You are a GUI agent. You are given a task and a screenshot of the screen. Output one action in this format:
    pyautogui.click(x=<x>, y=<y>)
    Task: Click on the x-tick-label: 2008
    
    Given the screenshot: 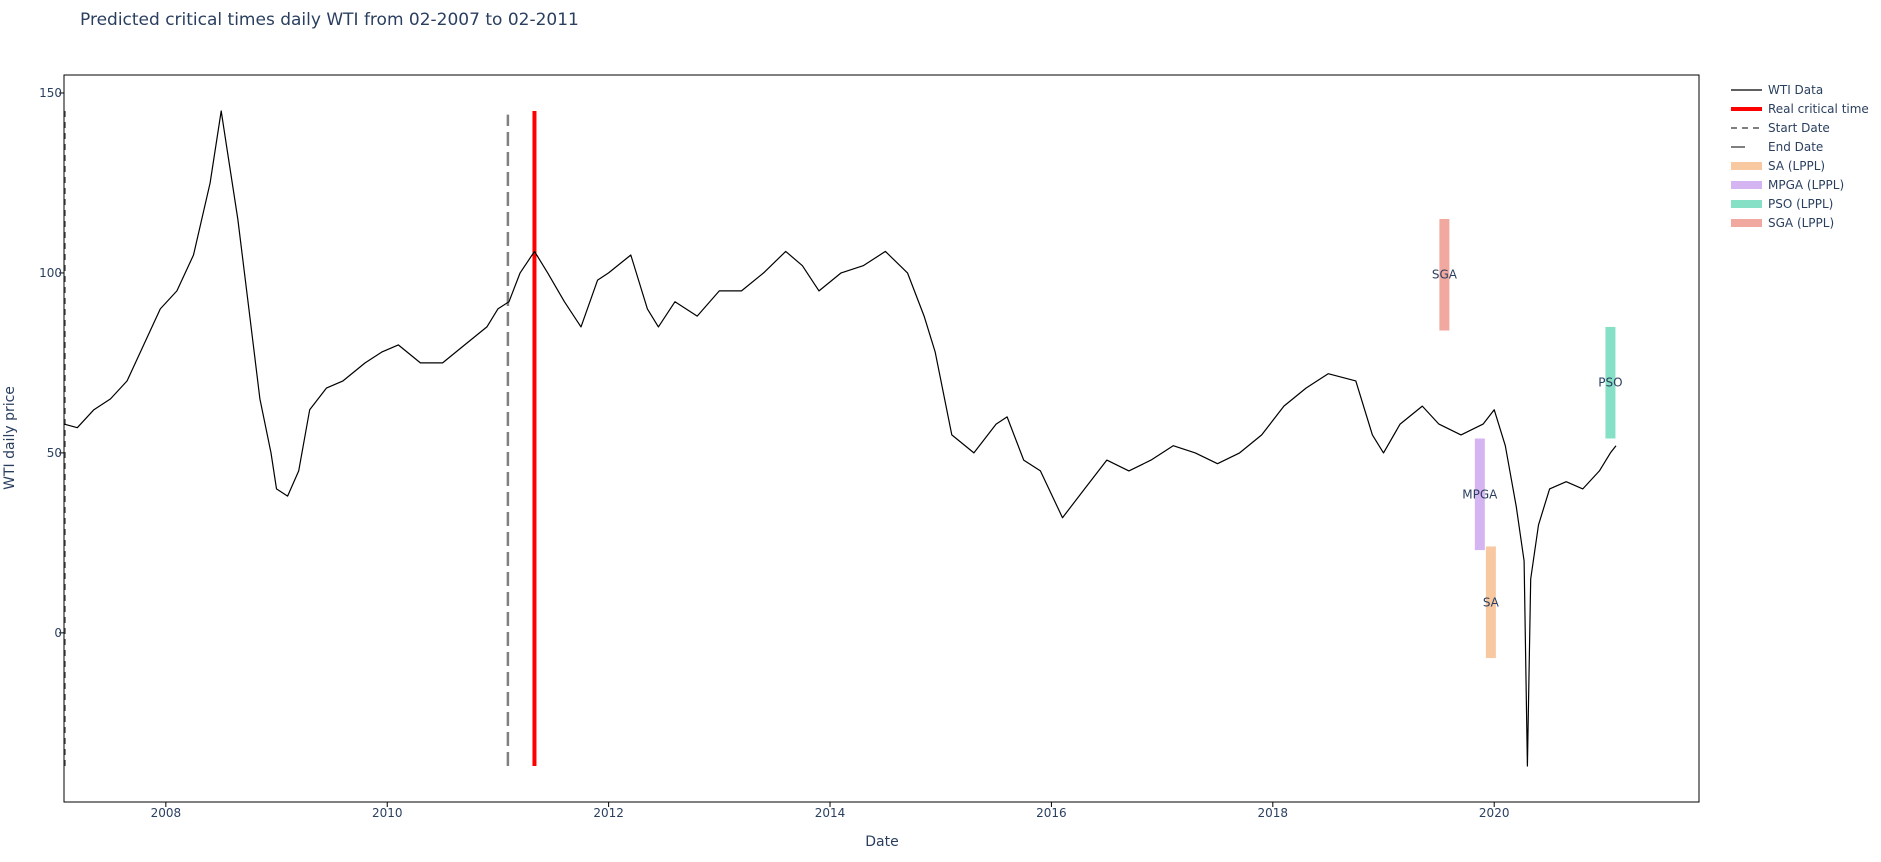 What is the action you would take?
    pyautogui.click(x=166, y=813)
    